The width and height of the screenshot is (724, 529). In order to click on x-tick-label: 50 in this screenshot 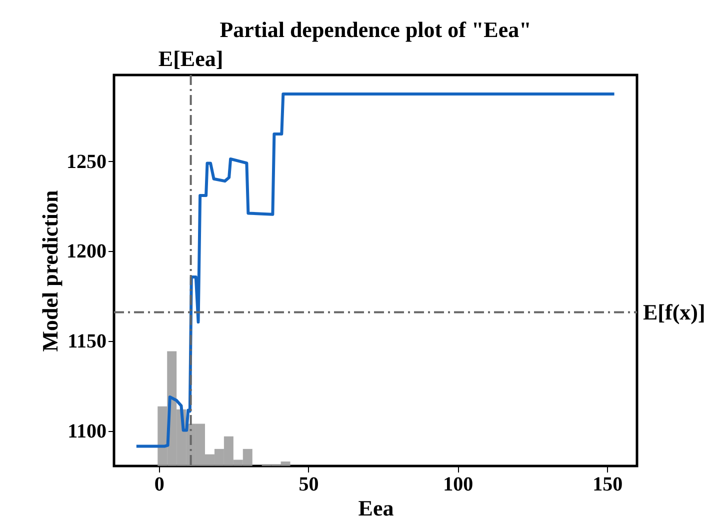, I will do `click(308, 485)`.